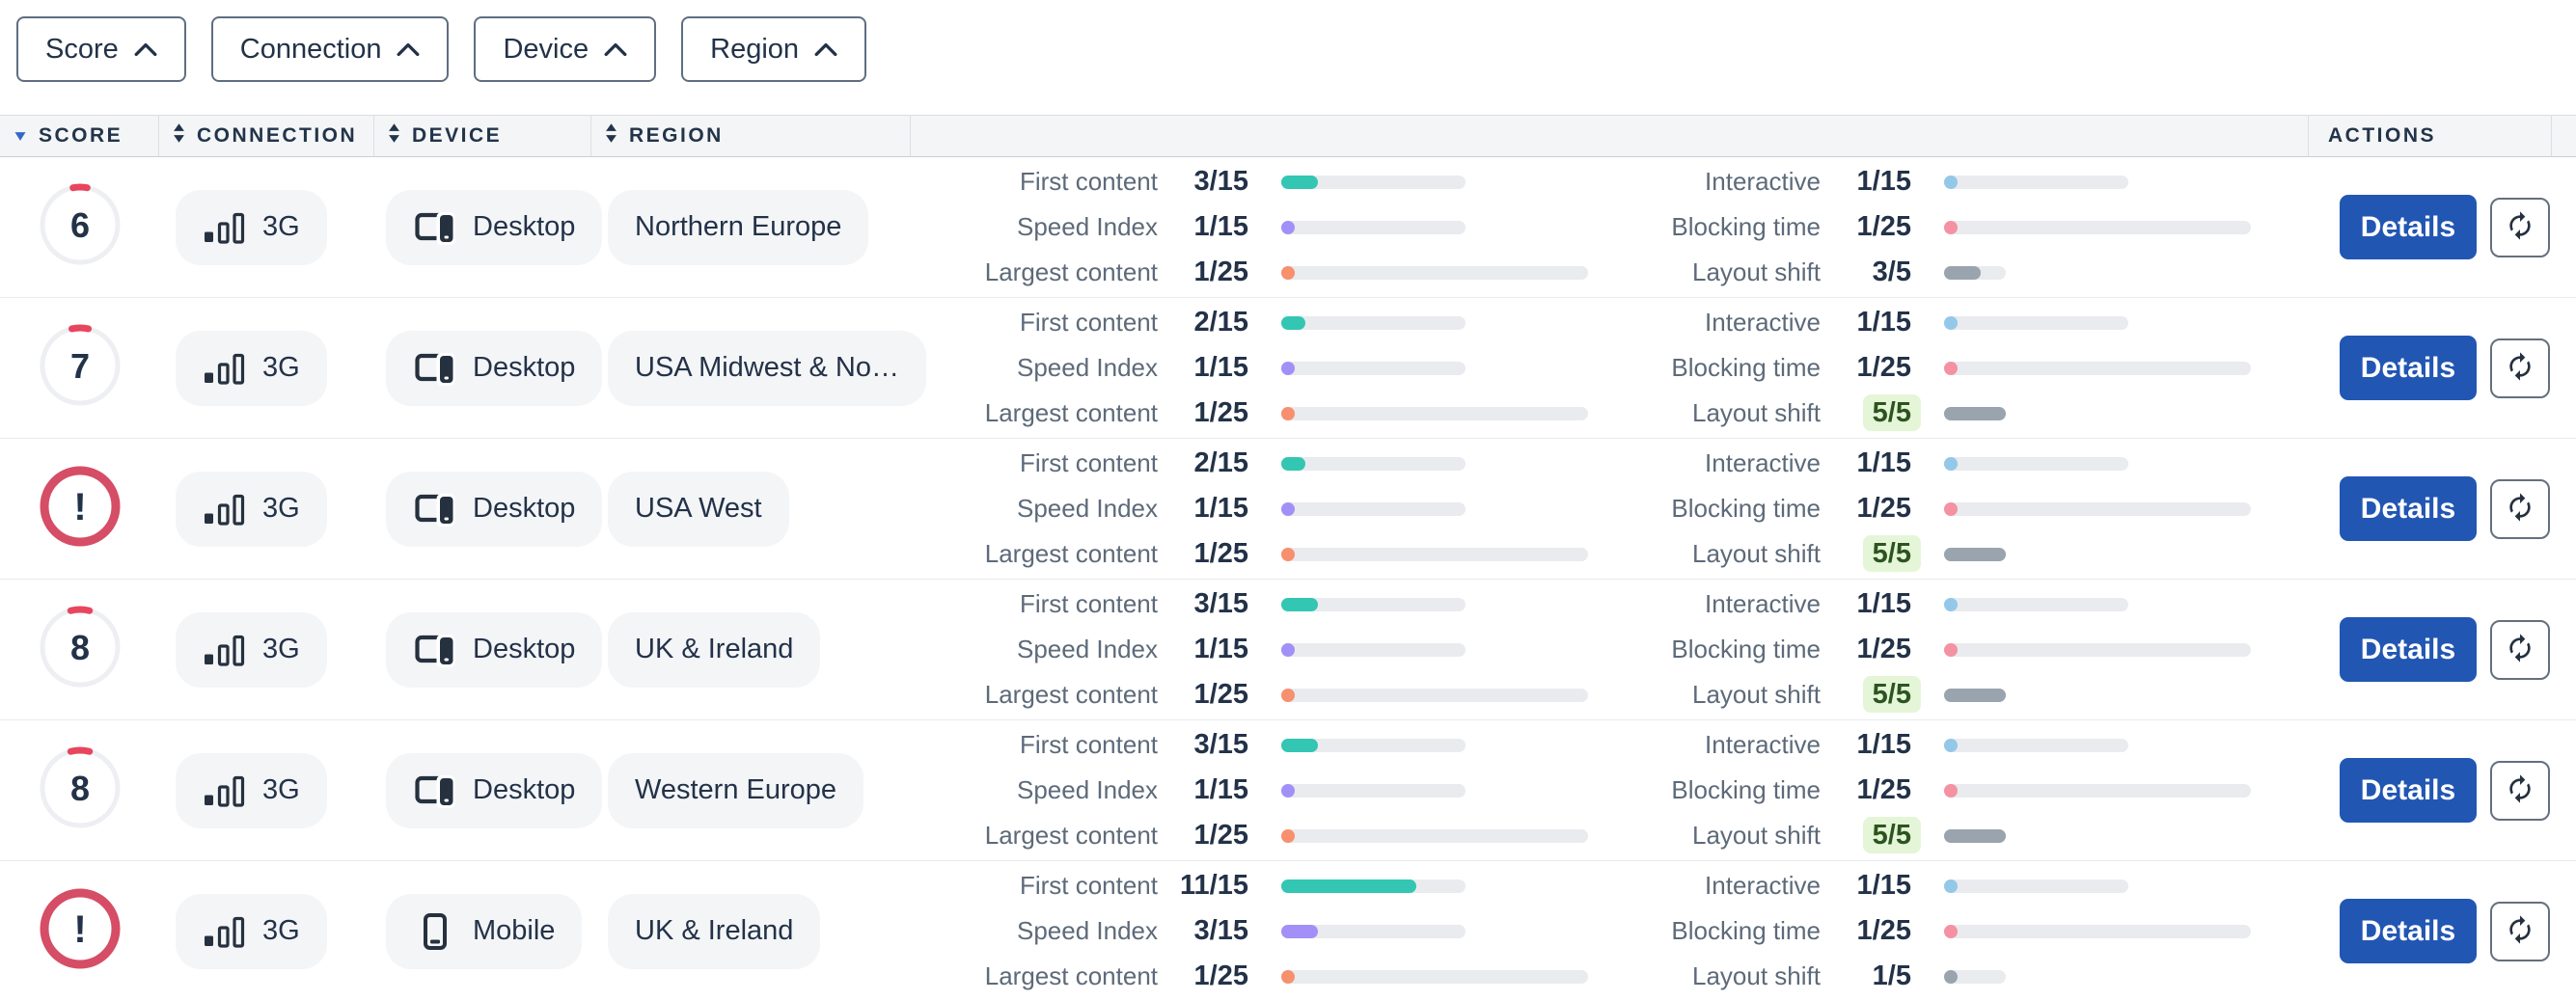  What do you see at coordinates (1892, 272) in the screenshot?
I see `metric-value: 3/5` at bounding box center [1892, 272].